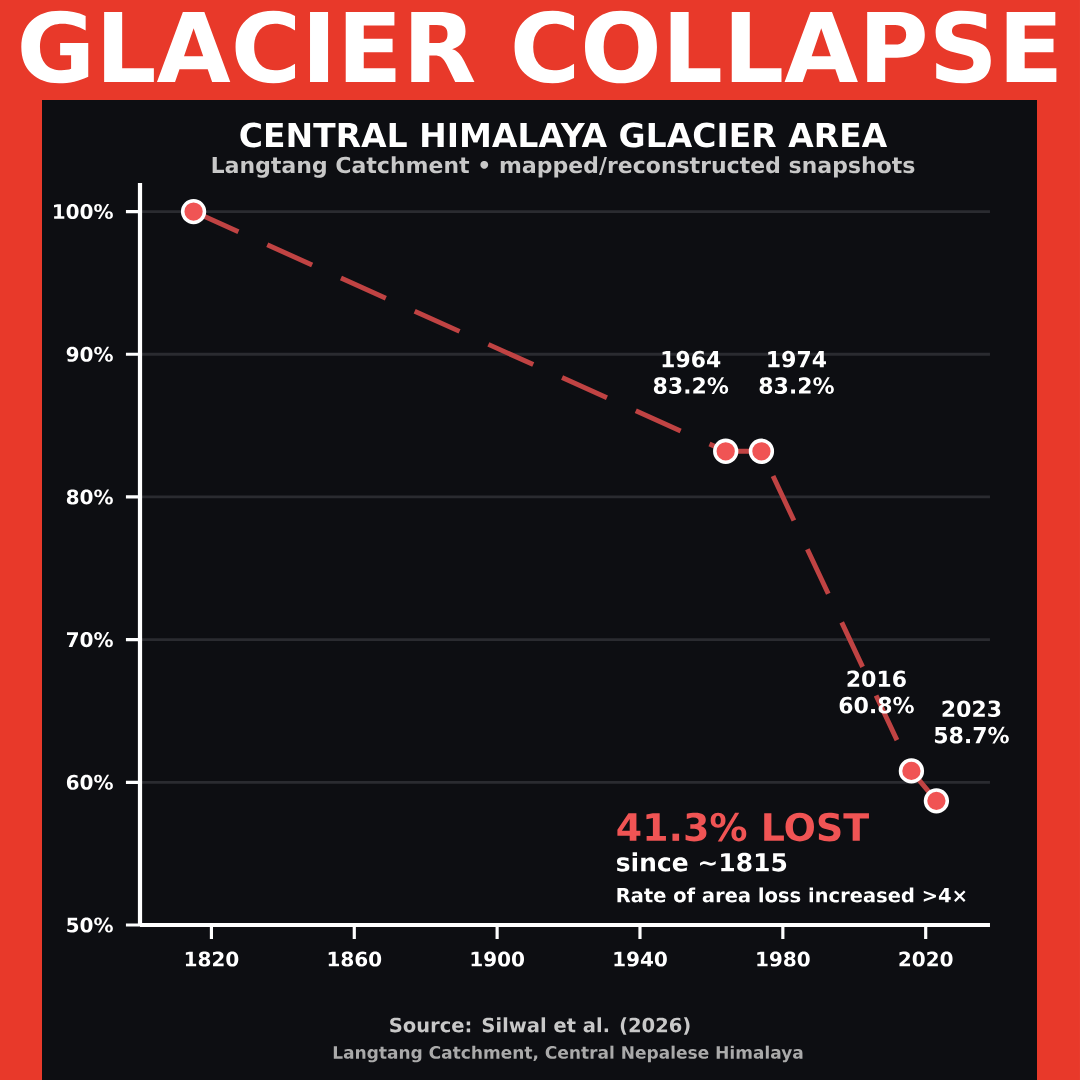 This screenshot has width=1080, height=1080. What do you see at coordinates (640, 959) in the screenshot?
I see `x-tick-label: 1940` at bounding box center [640, 959].